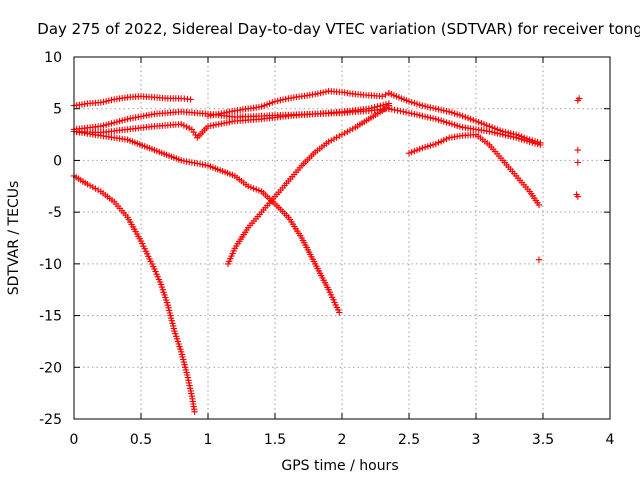  I want to click on y-tick-label: -10, so click(50, 265).